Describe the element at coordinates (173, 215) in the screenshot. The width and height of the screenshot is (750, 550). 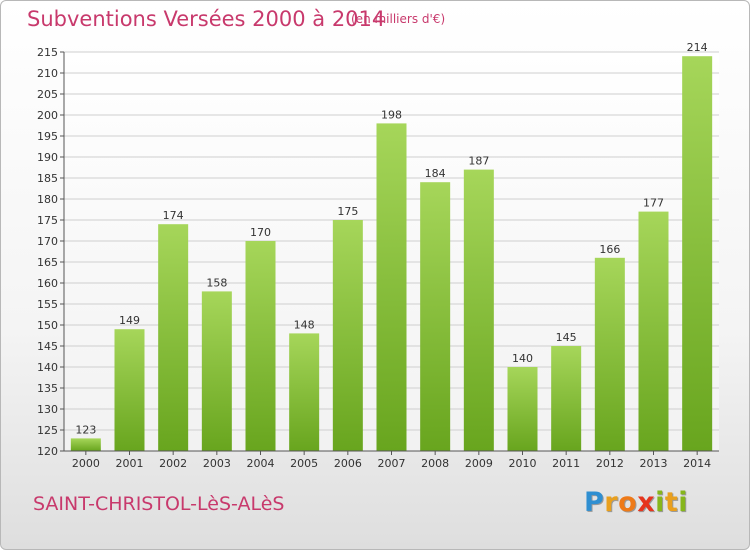
I see `bar-value-label: 174` at that location.